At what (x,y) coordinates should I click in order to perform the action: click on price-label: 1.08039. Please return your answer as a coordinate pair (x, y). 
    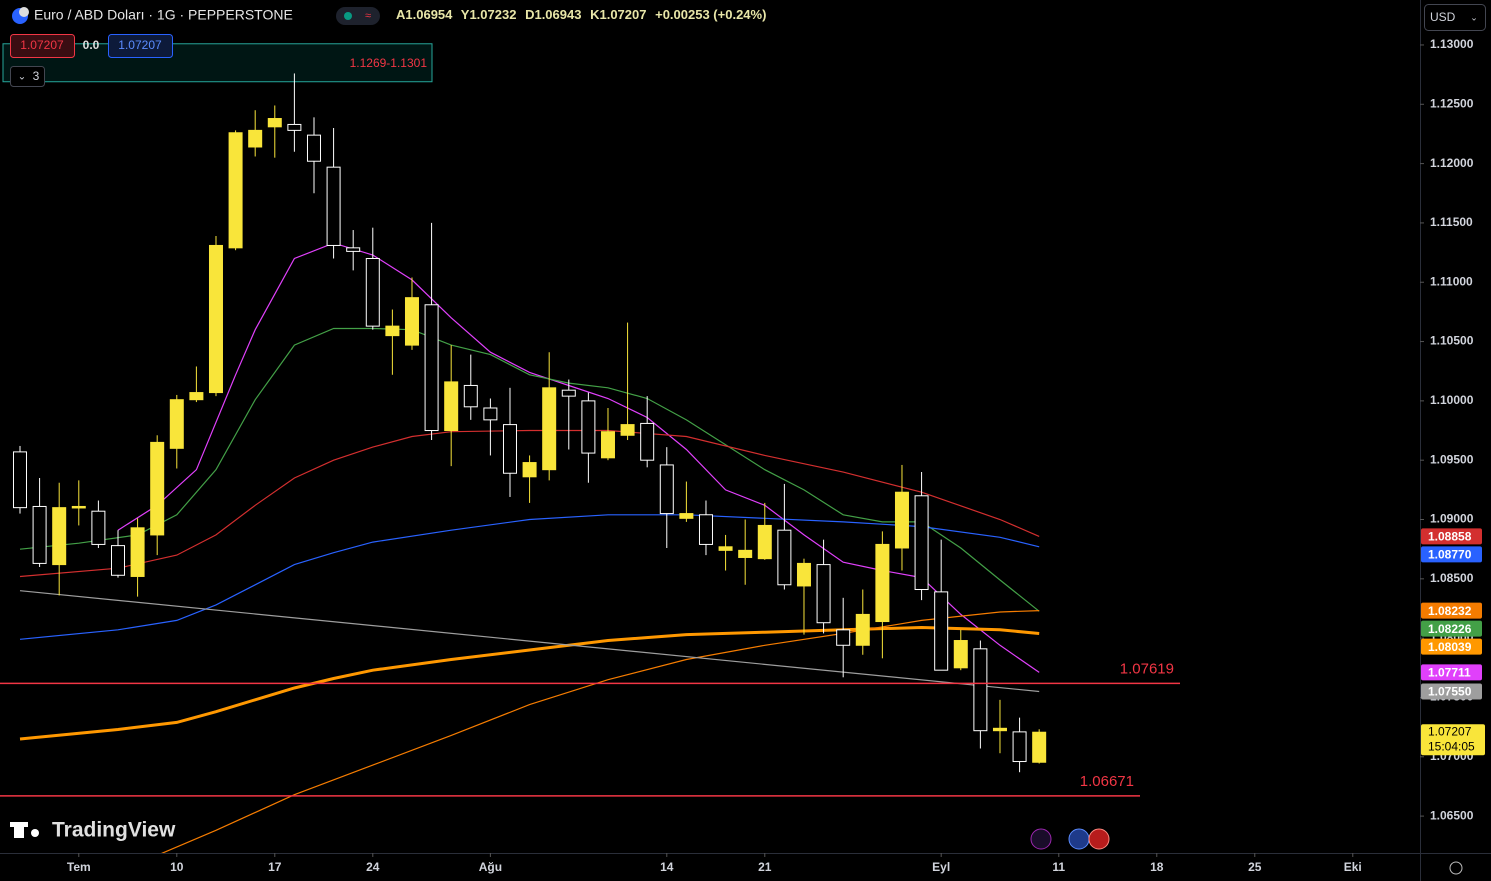
    Looking at the image, I should click on (1450, 647).